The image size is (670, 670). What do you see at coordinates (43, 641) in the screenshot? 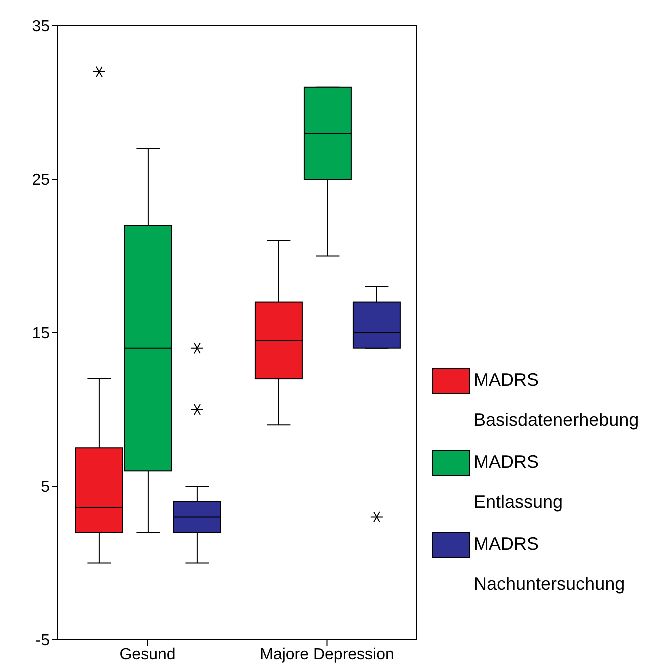
I see `y-tick-label: -5` at bounding box center [43, 641].